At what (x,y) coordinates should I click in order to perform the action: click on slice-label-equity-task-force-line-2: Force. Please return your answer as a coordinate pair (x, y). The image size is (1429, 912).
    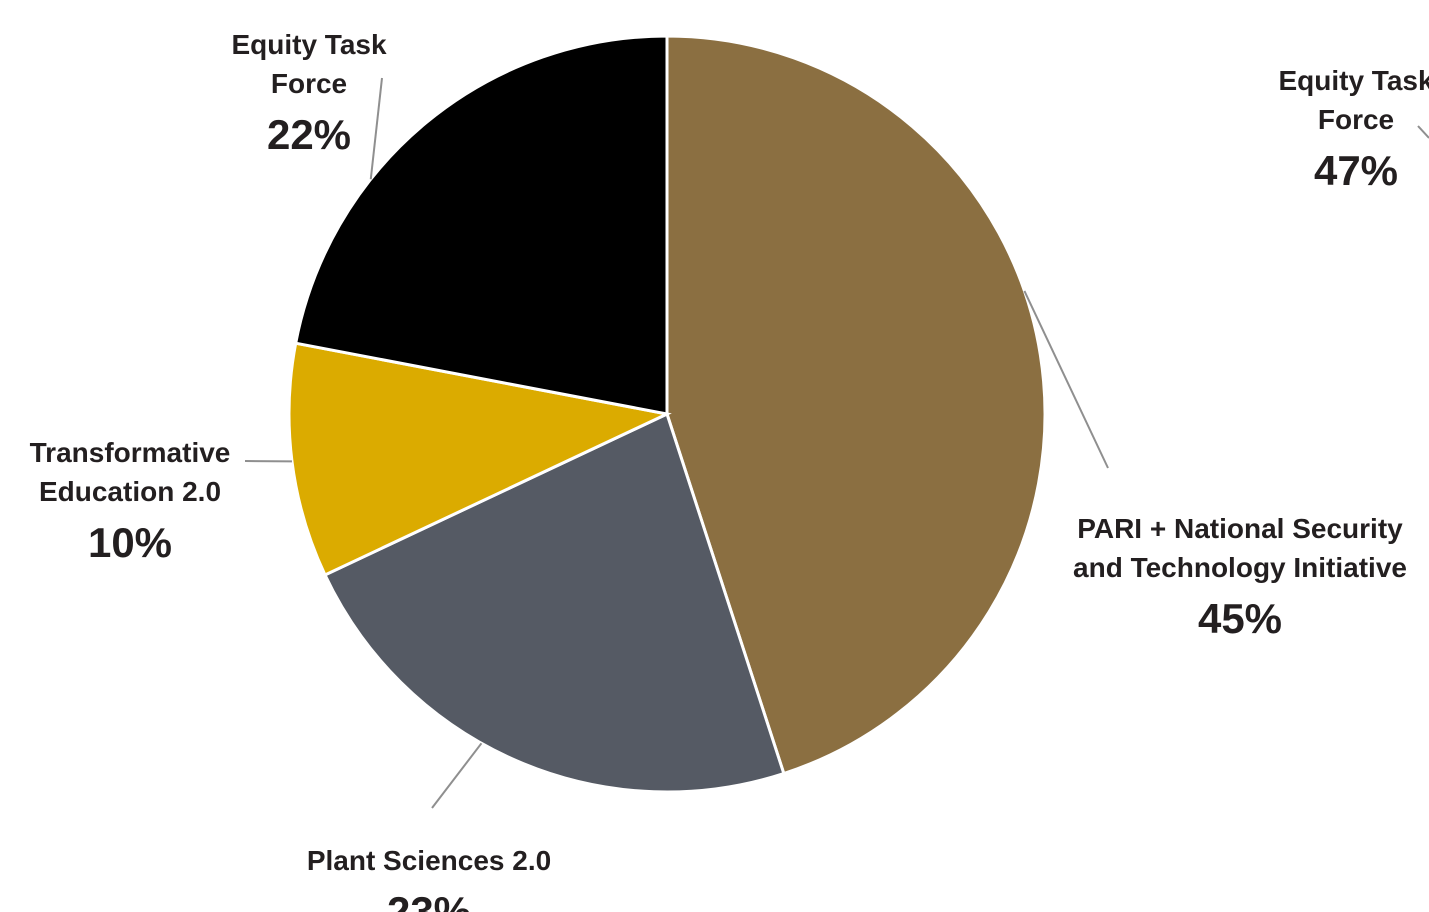
    Looking at the image, I should click on (309, 83).